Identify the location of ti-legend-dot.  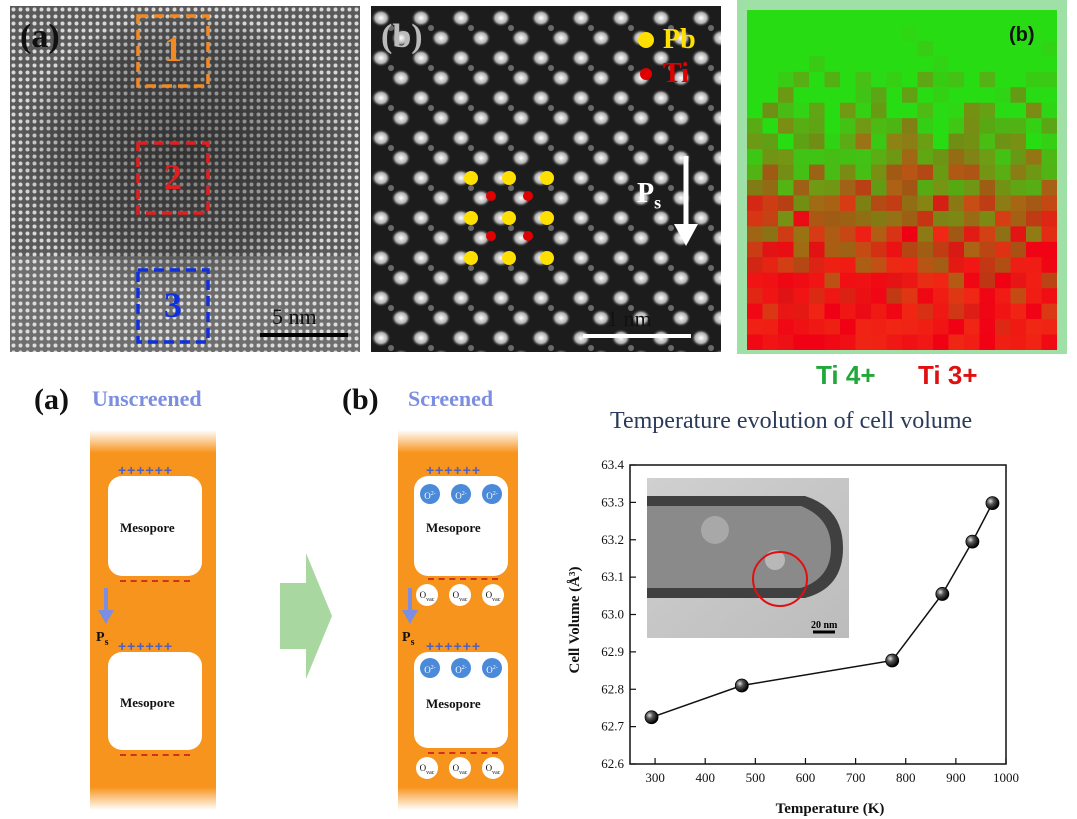
(646, 74).